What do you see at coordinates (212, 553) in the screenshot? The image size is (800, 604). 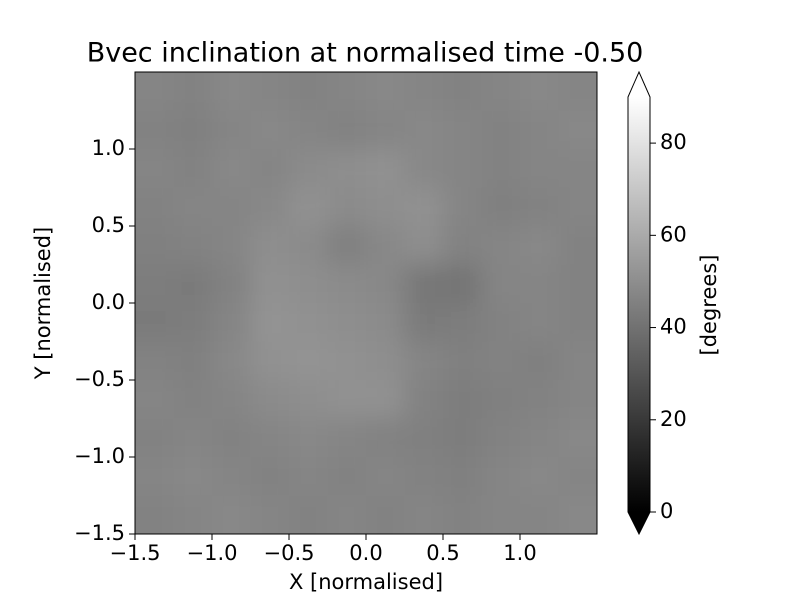 I see `x-tick-label: −1.0` at bounding box center [212, 553].